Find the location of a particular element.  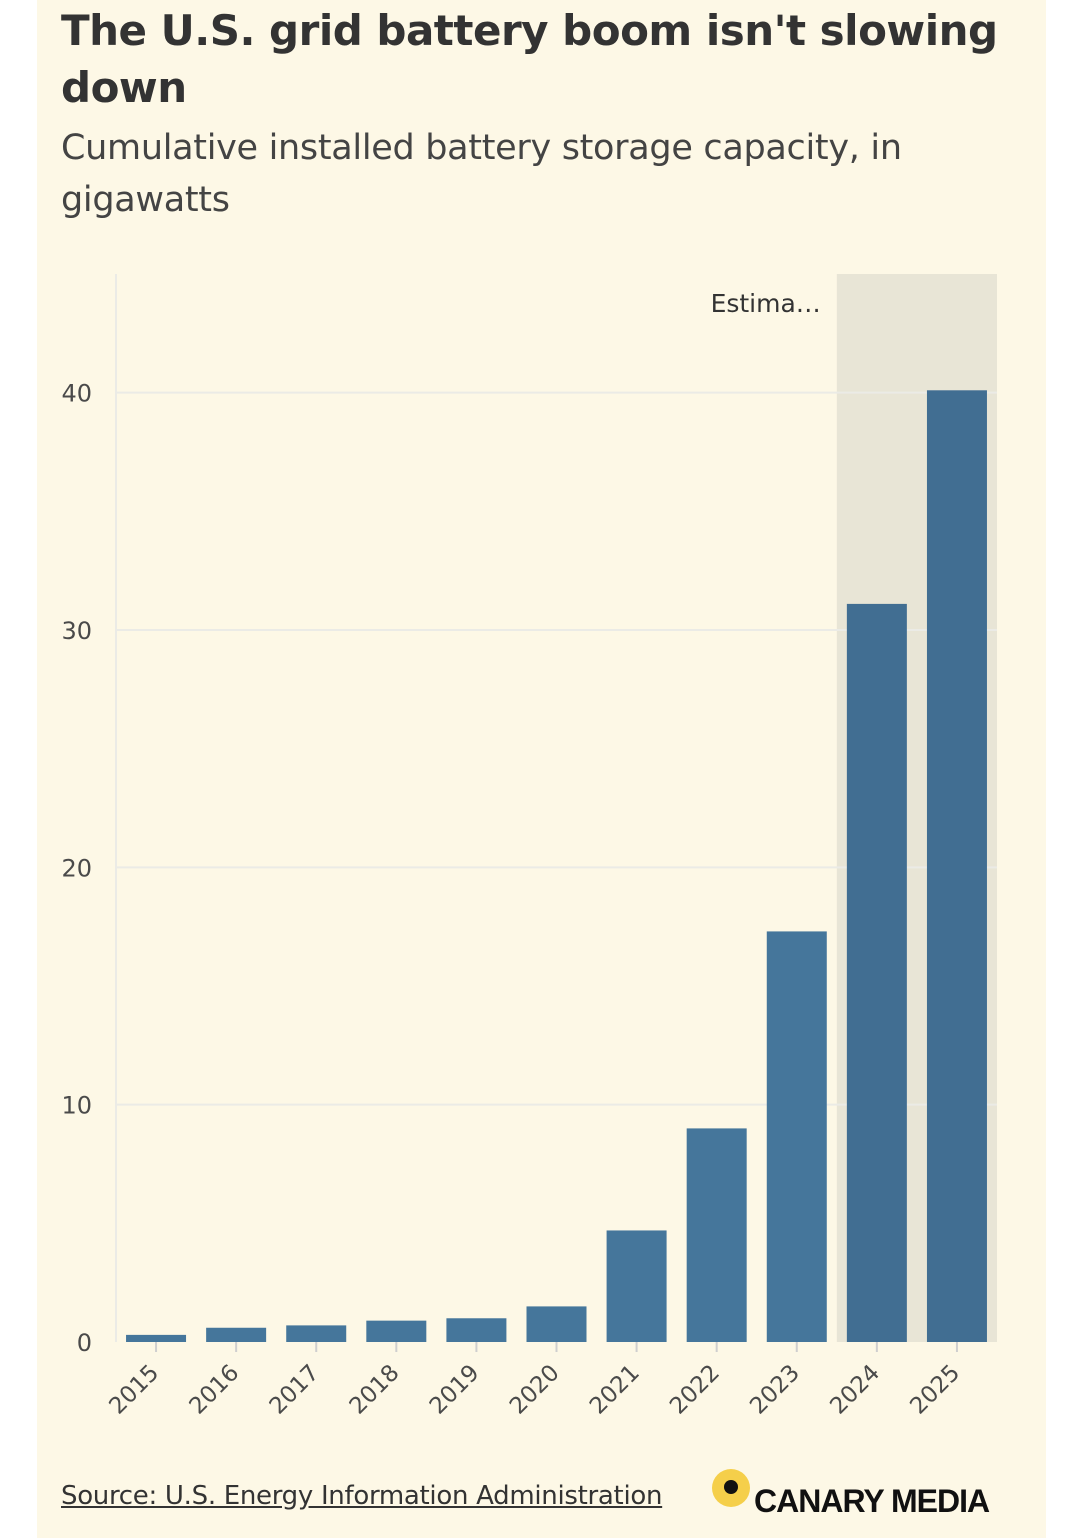

x-tick-label: 2024 is located at coordinates (855, 1390).